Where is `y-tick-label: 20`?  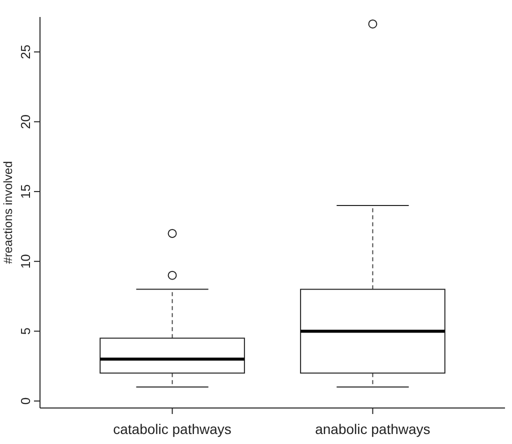
y-tick-label: 20 is located at coordinates (25, 121).